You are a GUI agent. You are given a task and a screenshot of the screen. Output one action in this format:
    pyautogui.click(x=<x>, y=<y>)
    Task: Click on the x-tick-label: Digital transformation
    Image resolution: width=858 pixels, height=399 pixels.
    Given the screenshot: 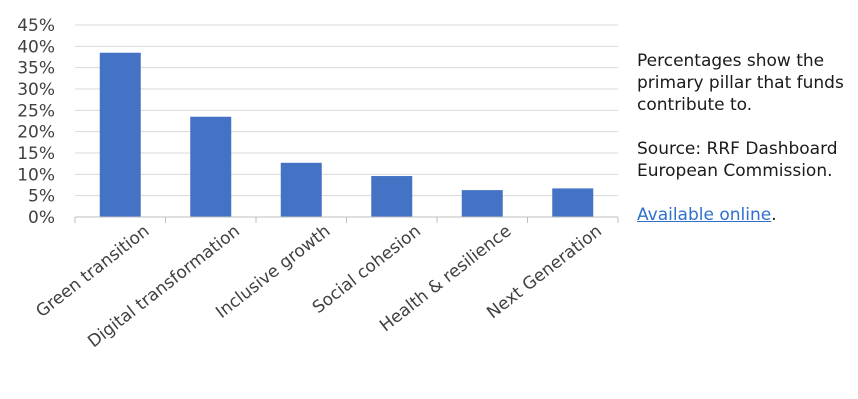 What is the action you would take?
    pyautogui.click(x=164, y=286)
    